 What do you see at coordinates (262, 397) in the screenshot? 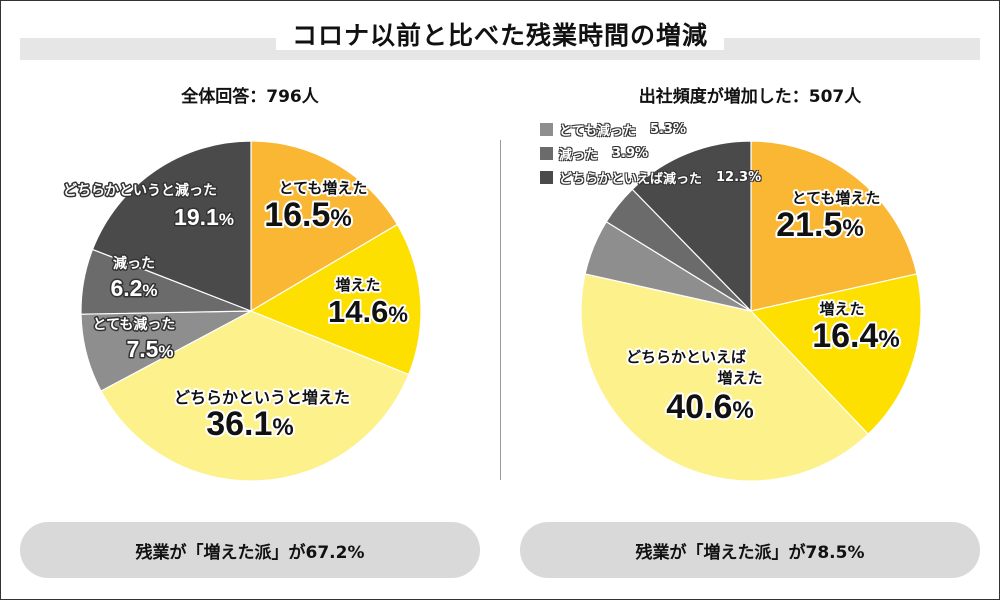
I see `left-slice-label-2: どちらかというと増えた` at bounding box center [262, 397].